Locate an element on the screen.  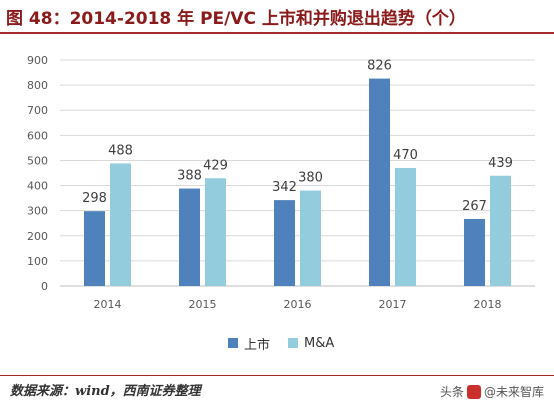
legend-label-ipo: 上市 is located at coordinates (257, 345).